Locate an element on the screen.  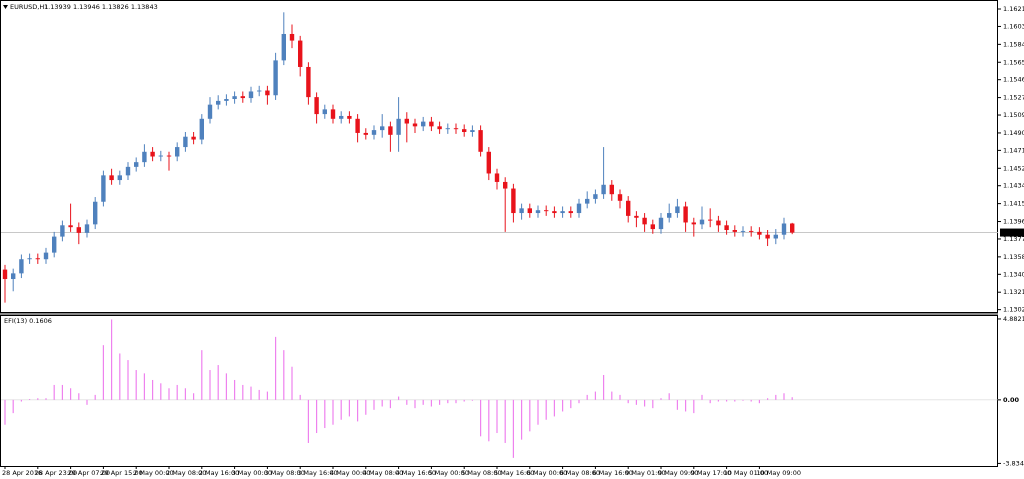
y-tick-label: -3.8342 is located at coordinates (1013, 463).